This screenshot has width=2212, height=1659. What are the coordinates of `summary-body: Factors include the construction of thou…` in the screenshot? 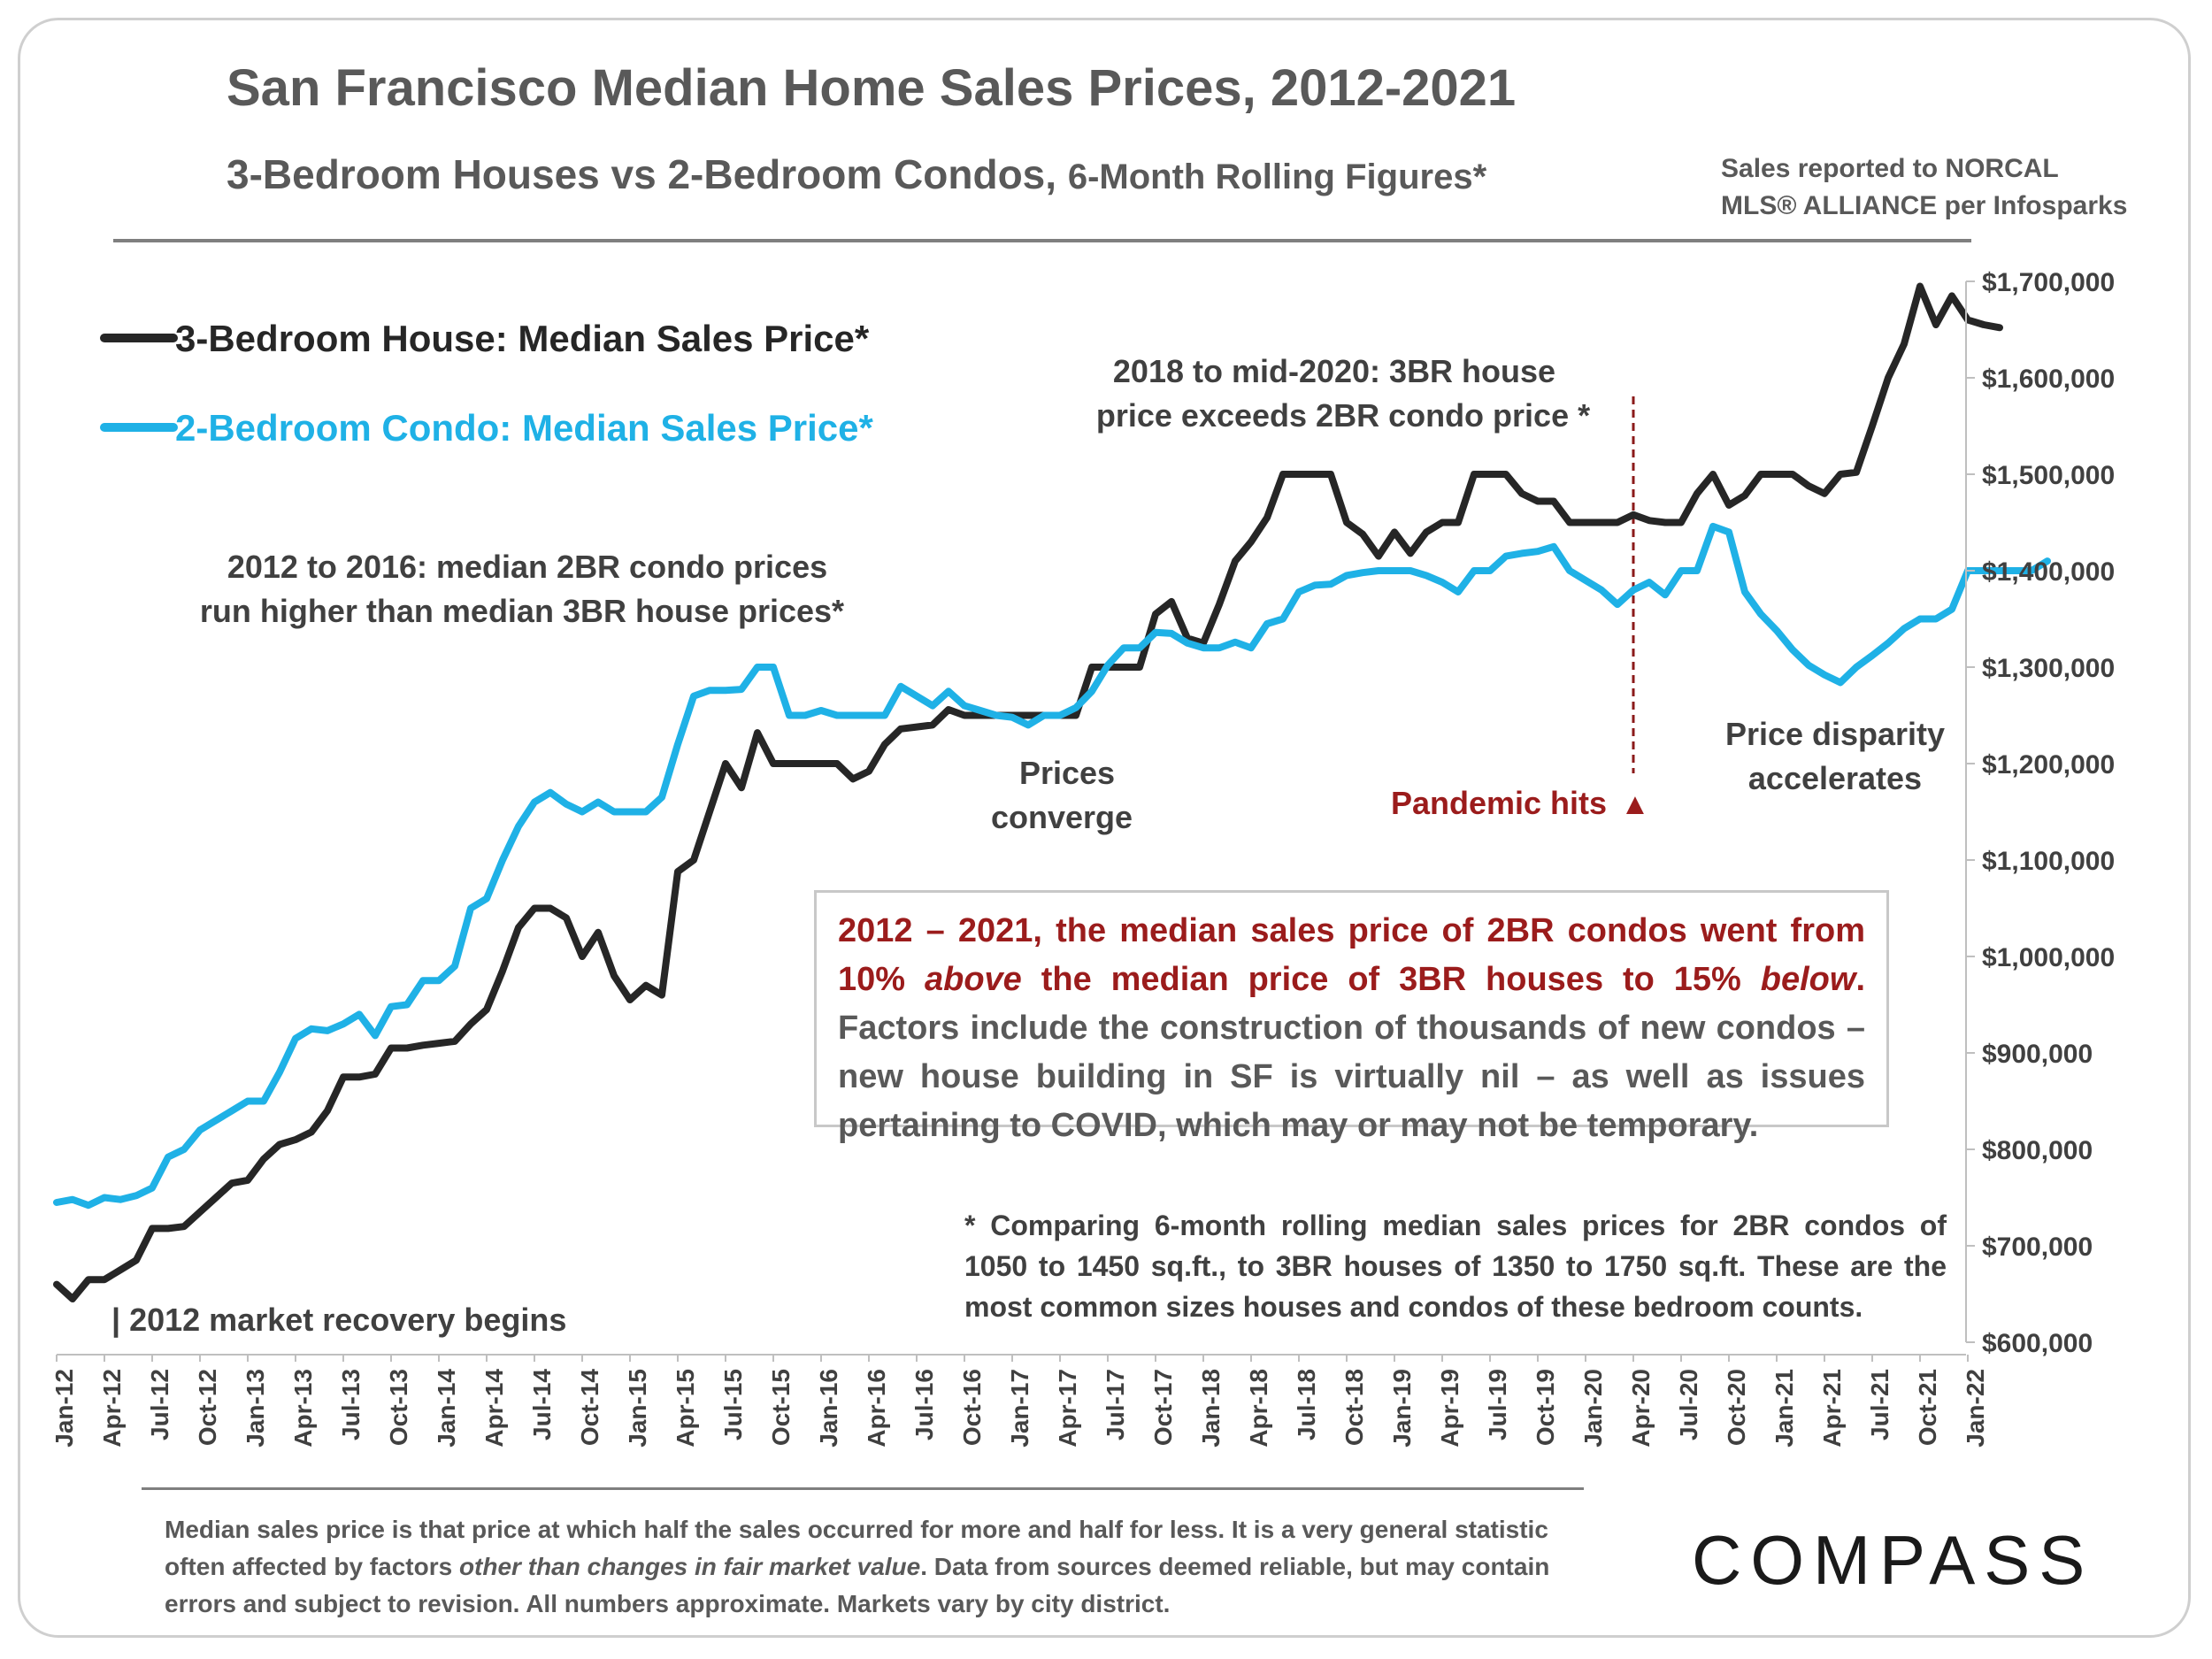 It's located at (1351, 1077).